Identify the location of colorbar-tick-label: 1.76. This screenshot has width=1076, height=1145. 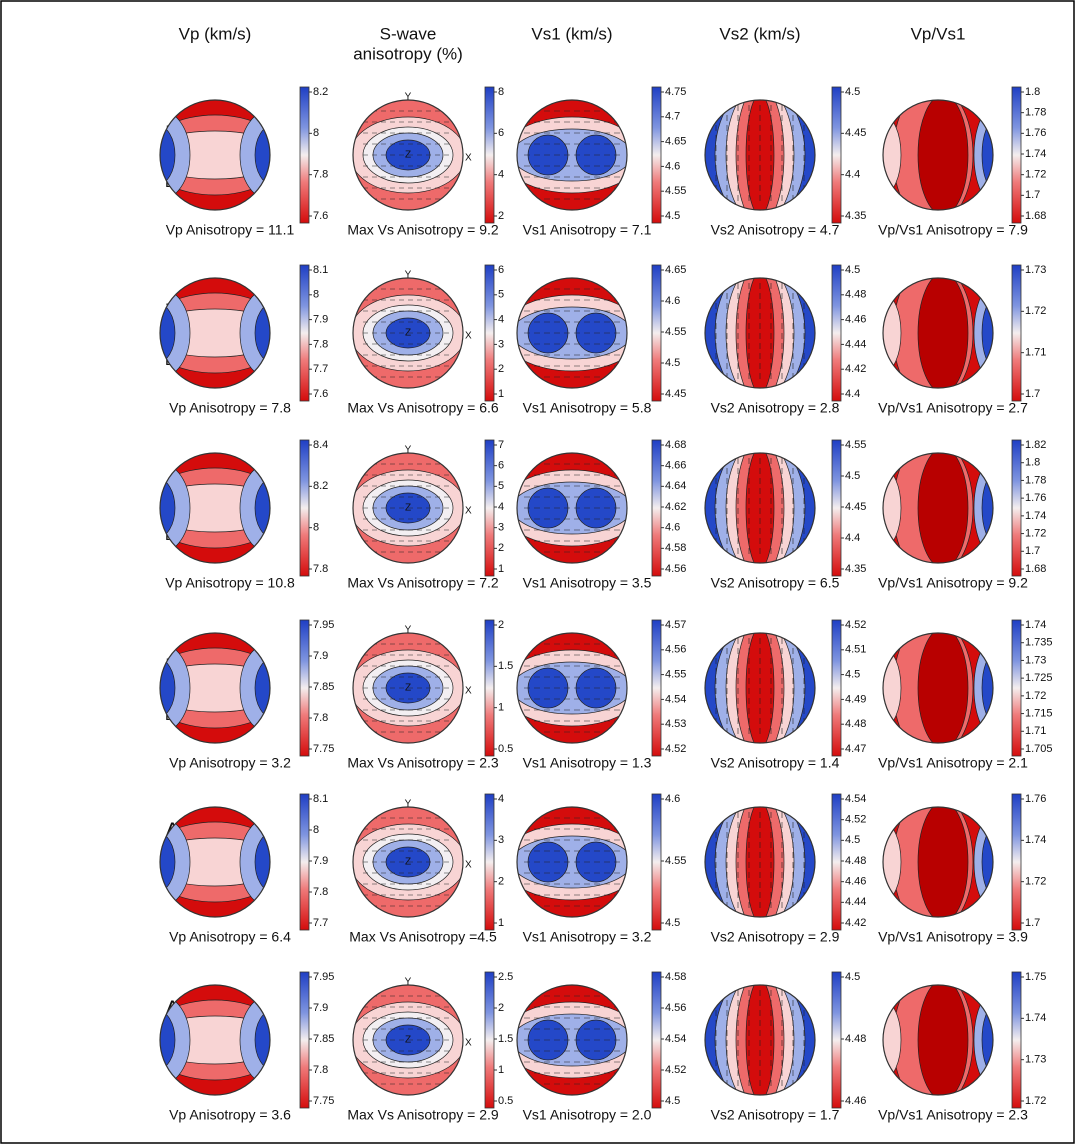
(1035, 133).